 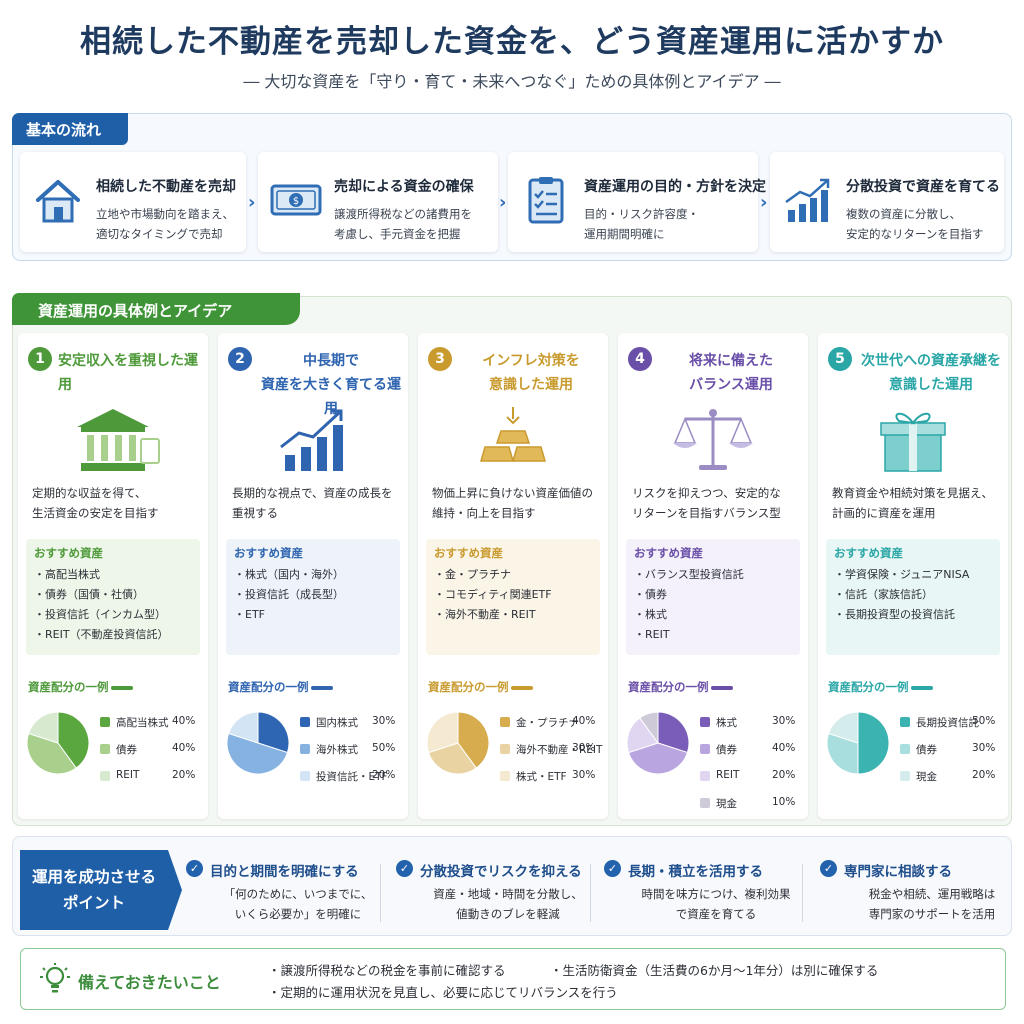 What do you see at coordinates (894, 614) in the screenshot?
I see `recommended-asset: ・長期投資型の投資信託` at bounding box center [894, 614].